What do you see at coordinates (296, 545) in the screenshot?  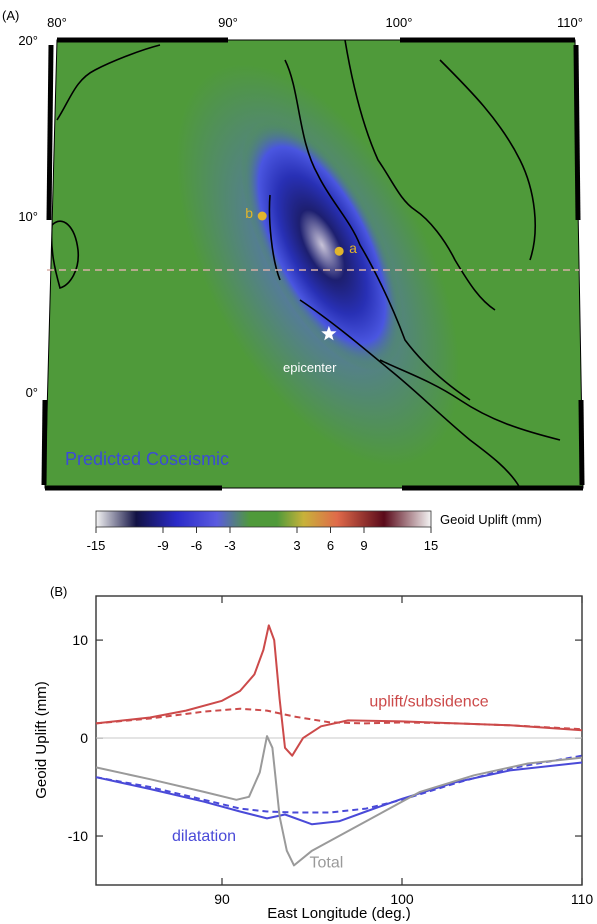 I see `colorbar-tick-label: 3` at bounding box center [296, 545].